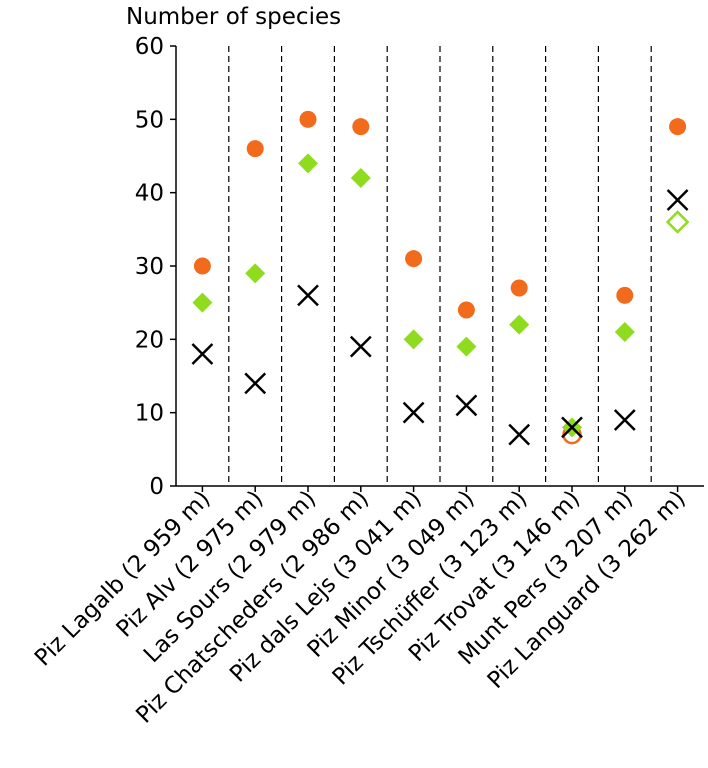 Image resolution: width=708 pixels, height=768 pixels. What do you see at coordinates (149, 194) in the screenshot?
I see `y-tick-label: 40` at bounding box center [149, 194].